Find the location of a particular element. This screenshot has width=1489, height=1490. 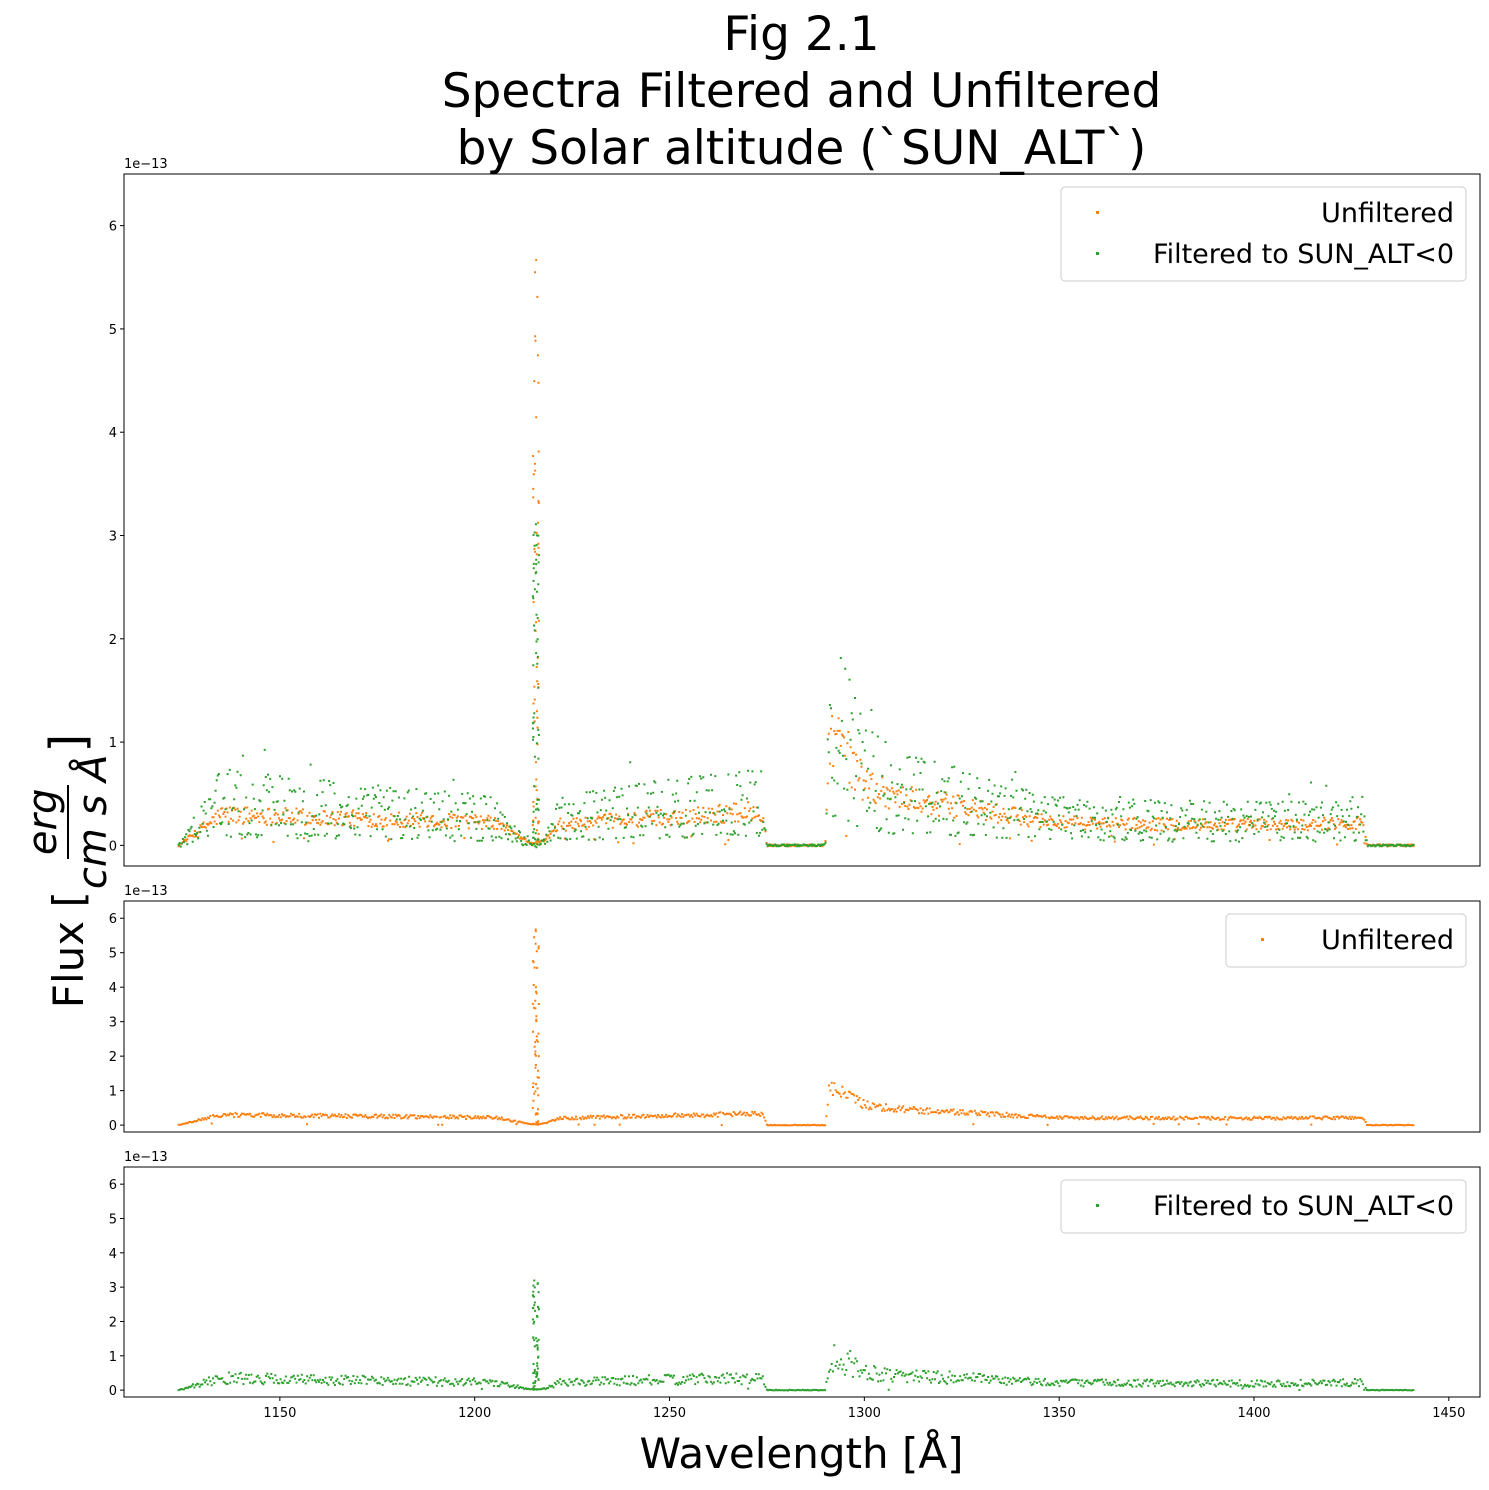

panel-bottom-points is located at coordinates (796, 1335).